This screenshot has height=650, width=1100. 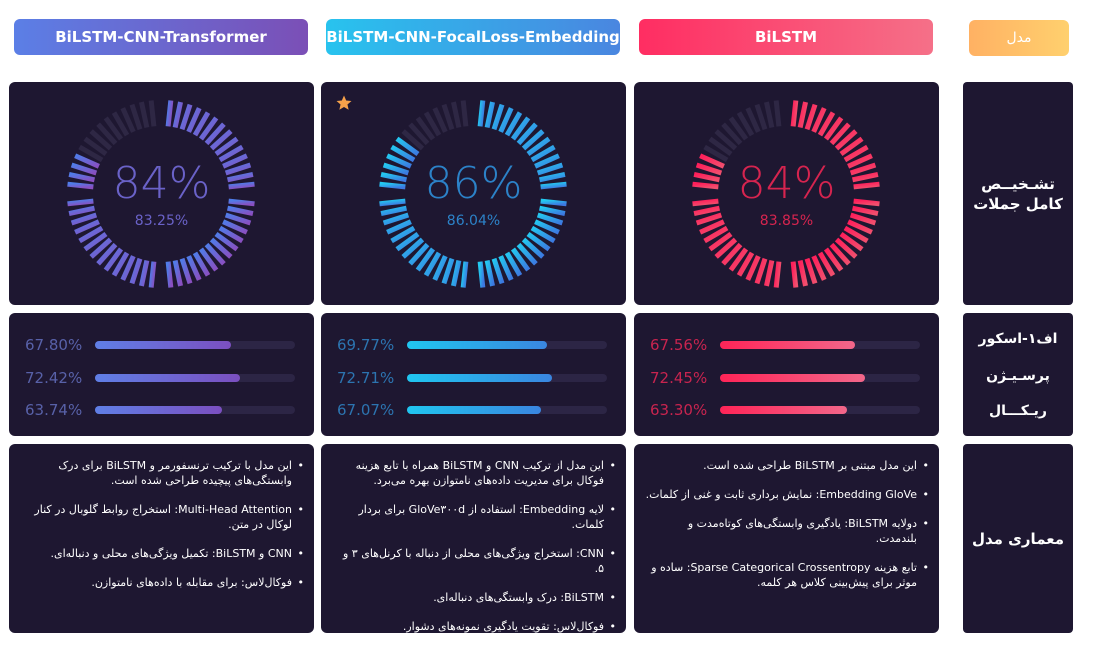 I want to click on metric-row-recall: 67.07%, so click(x=473, y=410).